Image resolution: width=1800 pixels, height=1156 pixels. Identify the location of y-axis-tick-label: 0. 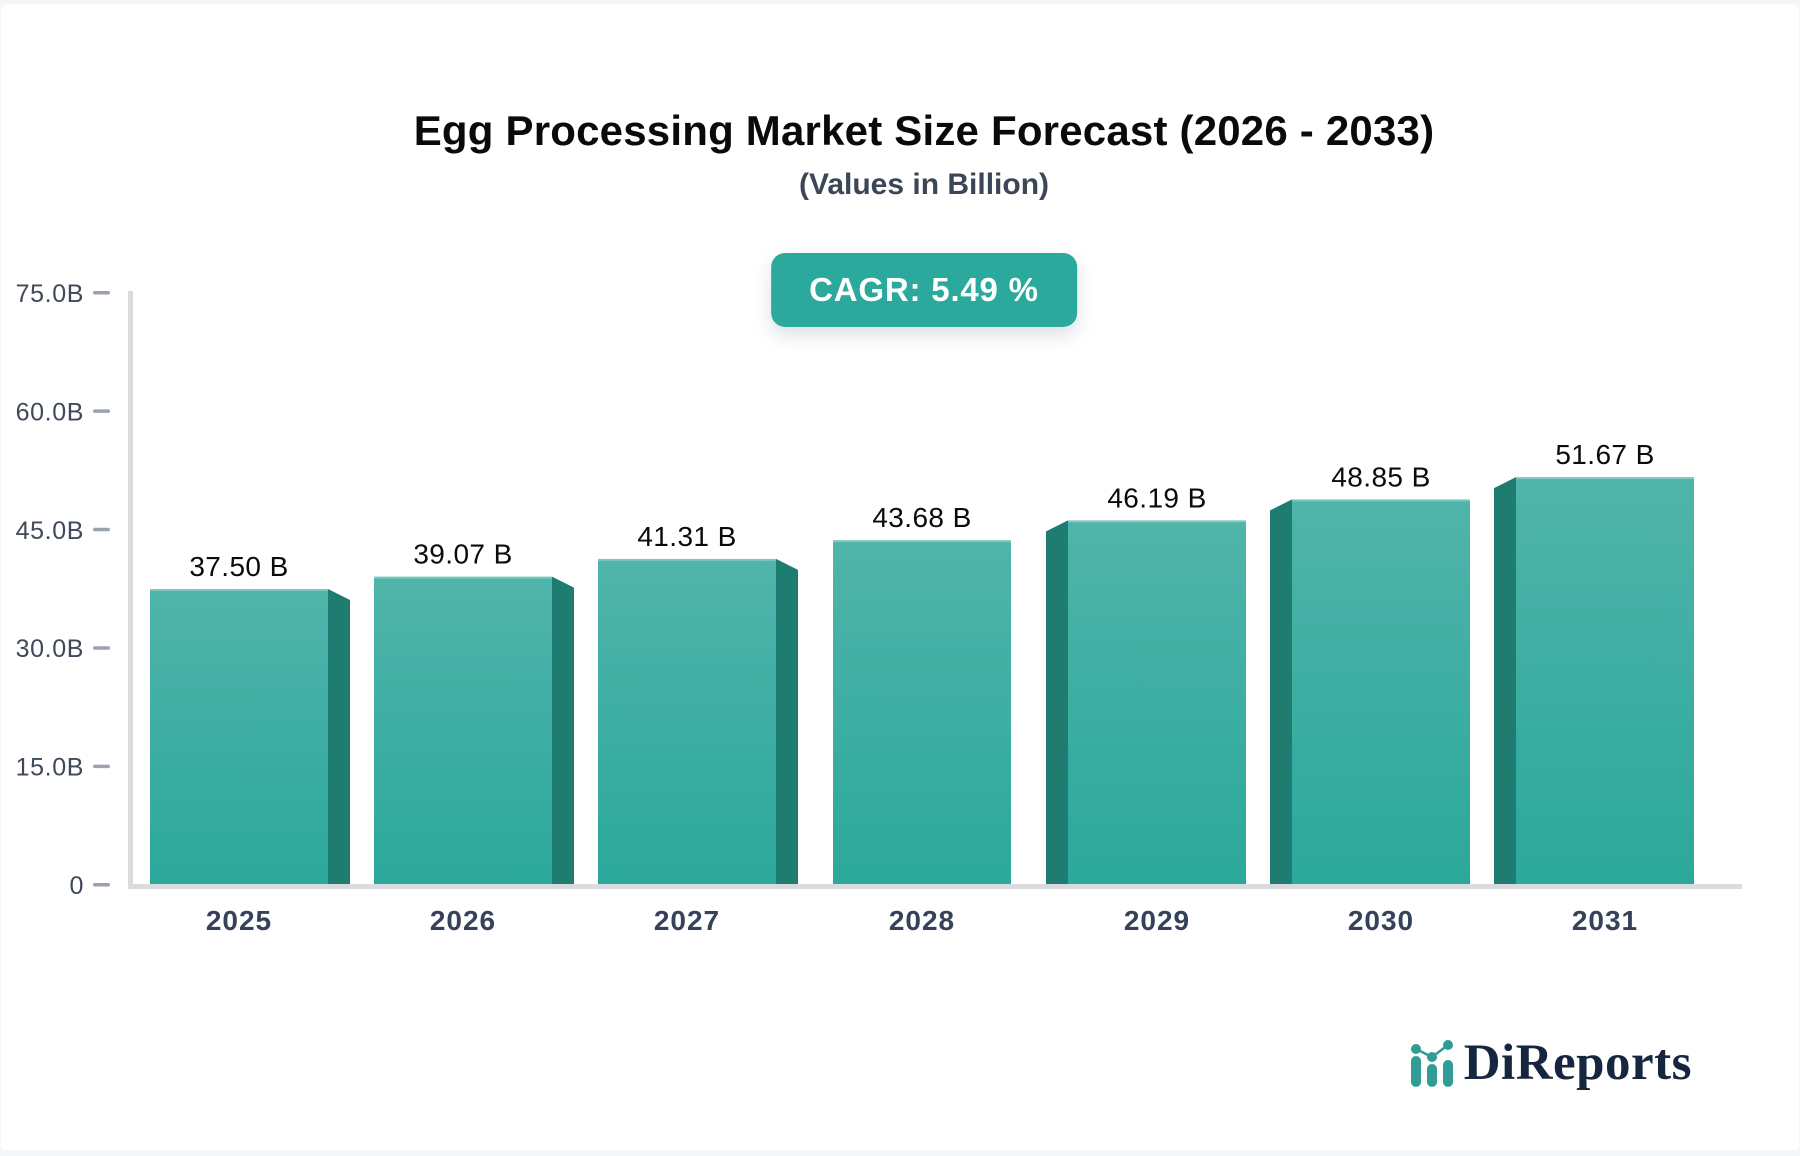
(76, 886).